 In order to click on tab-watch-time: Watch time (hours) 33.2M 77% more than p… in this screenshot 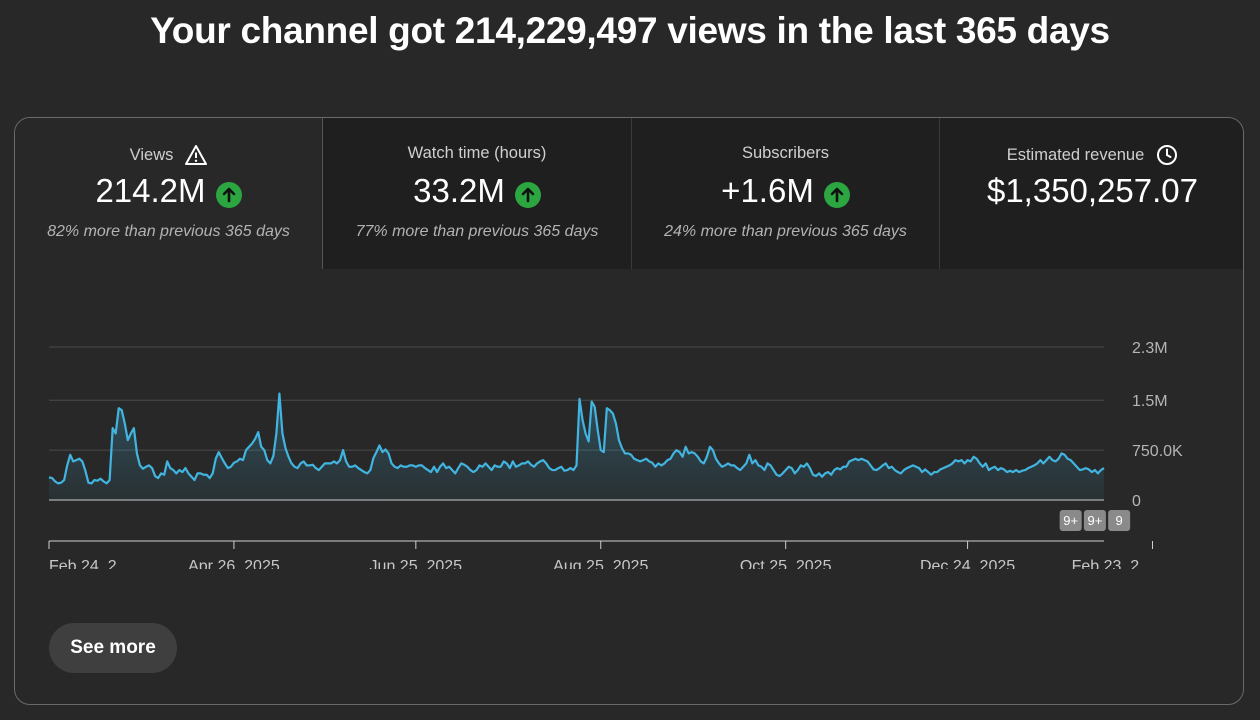, I will do `click(477, 193)`.